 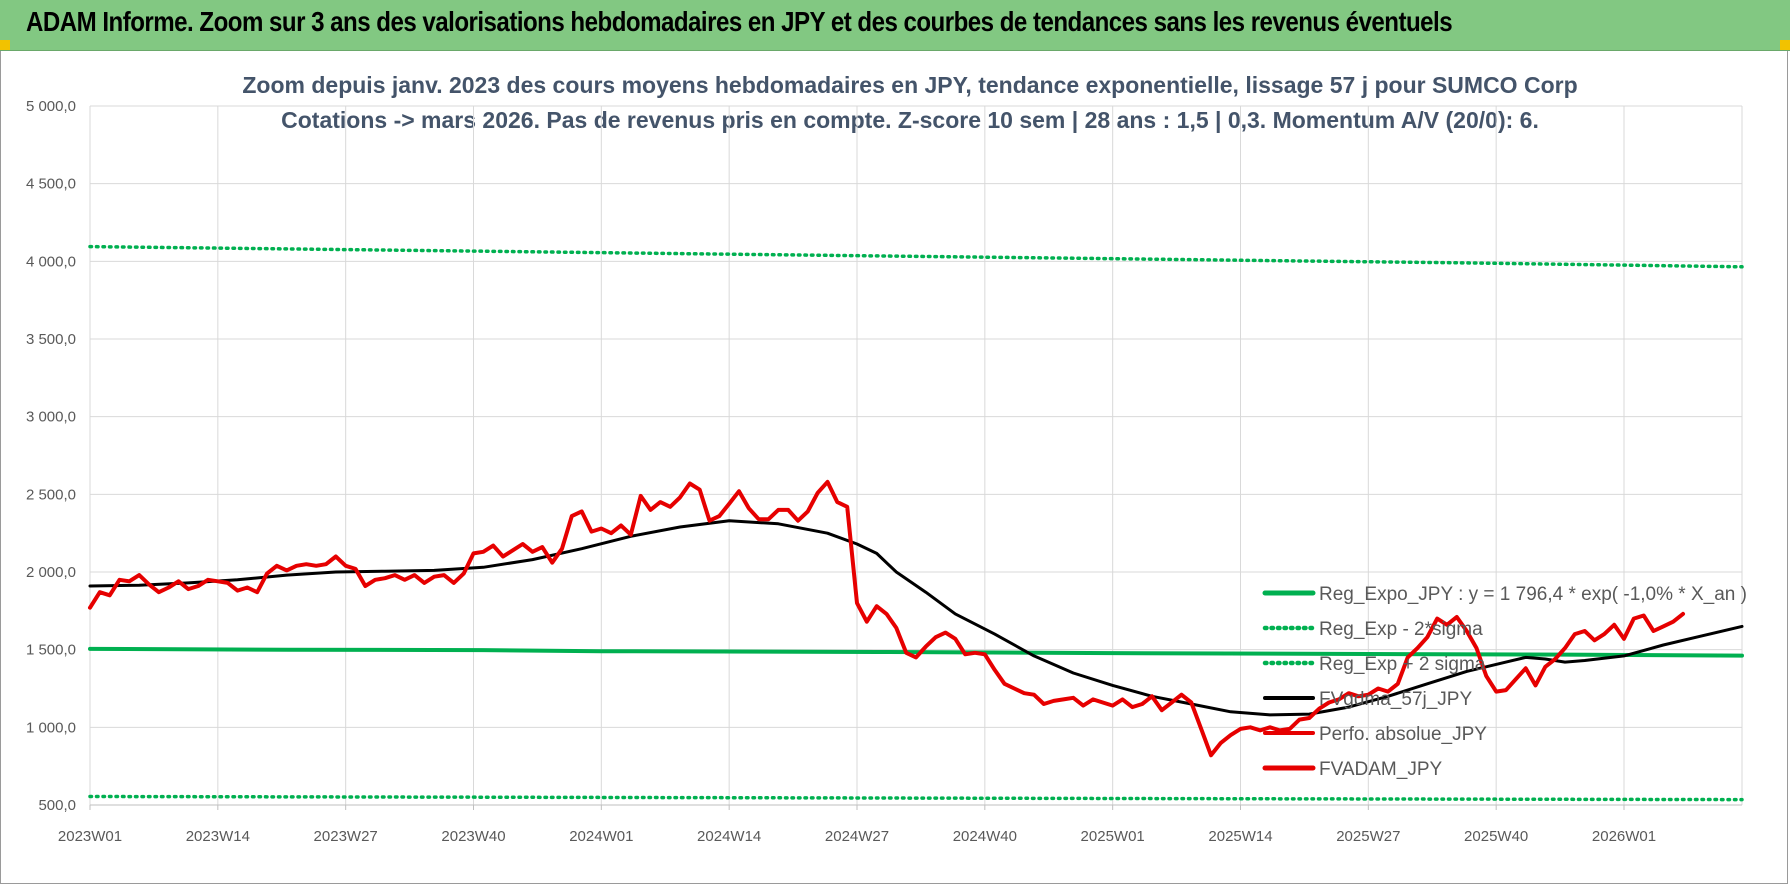 What do you see at coordinates (1785, 45) in the screenshot?
I see `corner-marker-right` at bounding box center [1785, 45].